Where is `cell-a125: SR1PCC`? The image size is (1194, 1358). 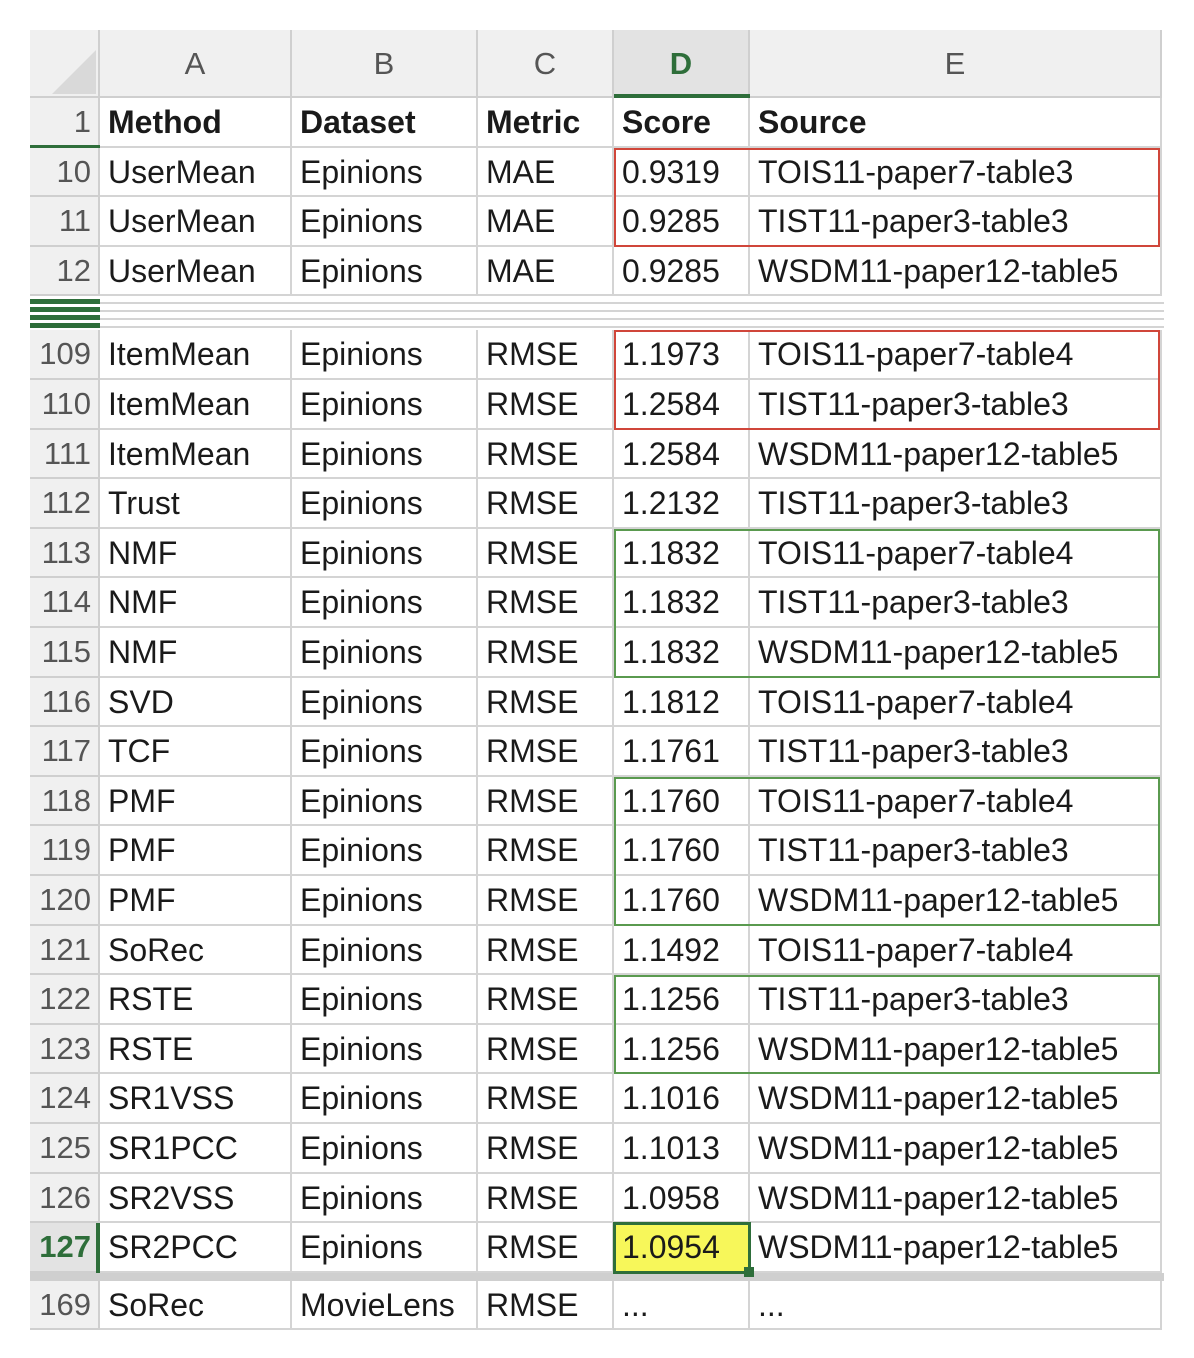 cell-a125: SR1PCC is located at coordinates (196, 1149).